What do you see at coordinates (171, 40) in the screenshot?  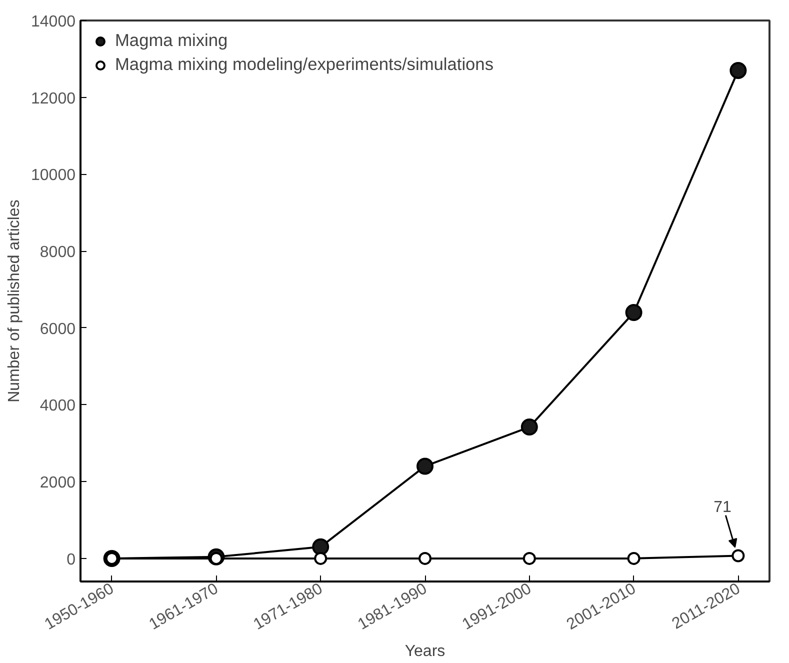 I see `legend-label: Magma mixing` at bounding box center [171, 40].